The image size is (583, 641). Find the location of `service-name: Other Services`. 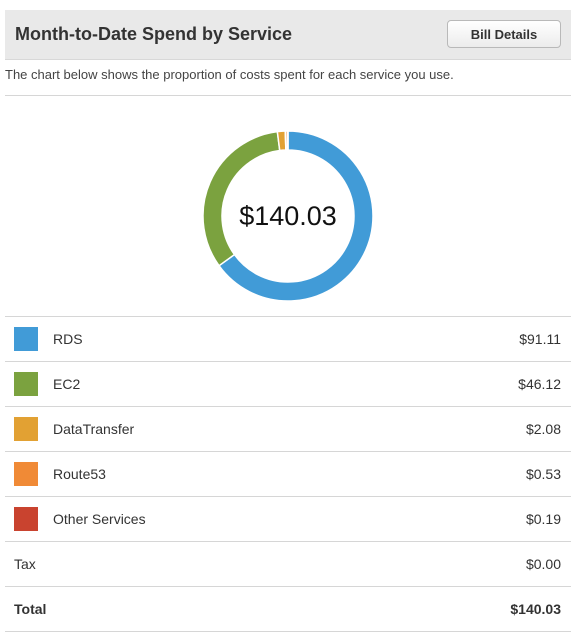

service-name: Other Services is located at coordinates (99, 519).